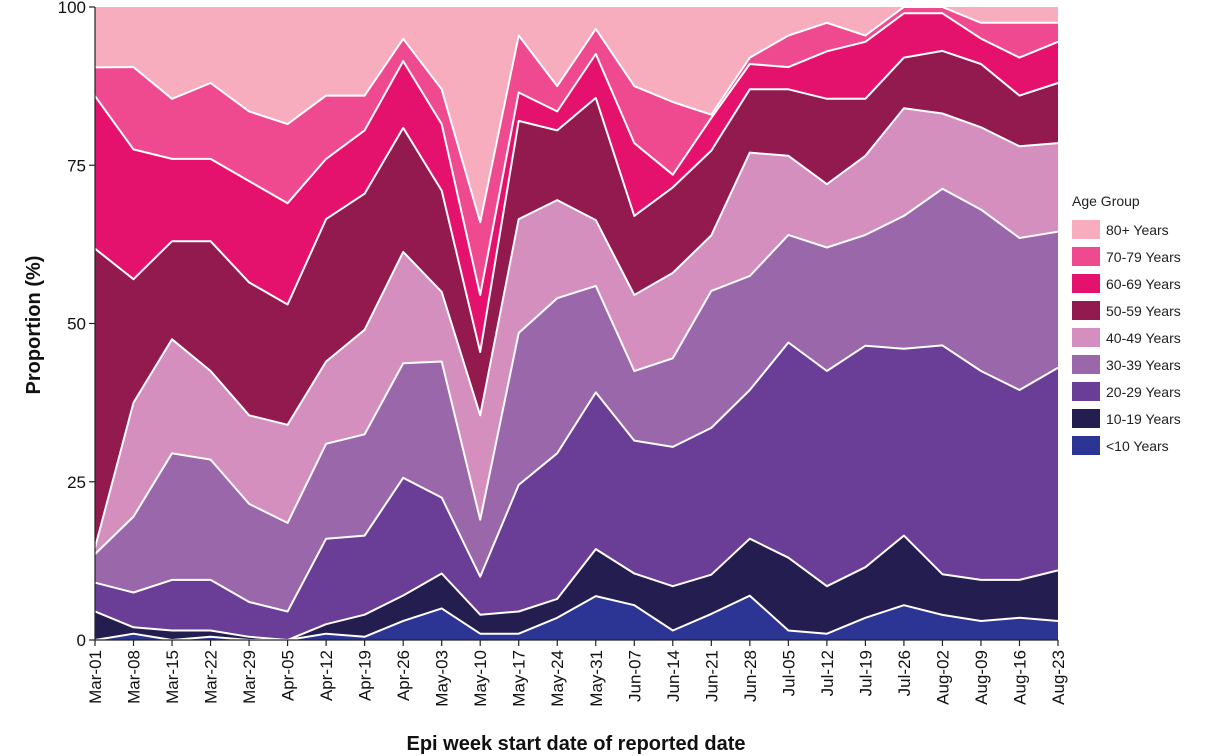 The width and height of the screenshot is (1214, 756). What do you see at coordinates (711, 676) in the screenshot?
I see `x-tick-label: Jun-21` at bounding box center [711, 676].